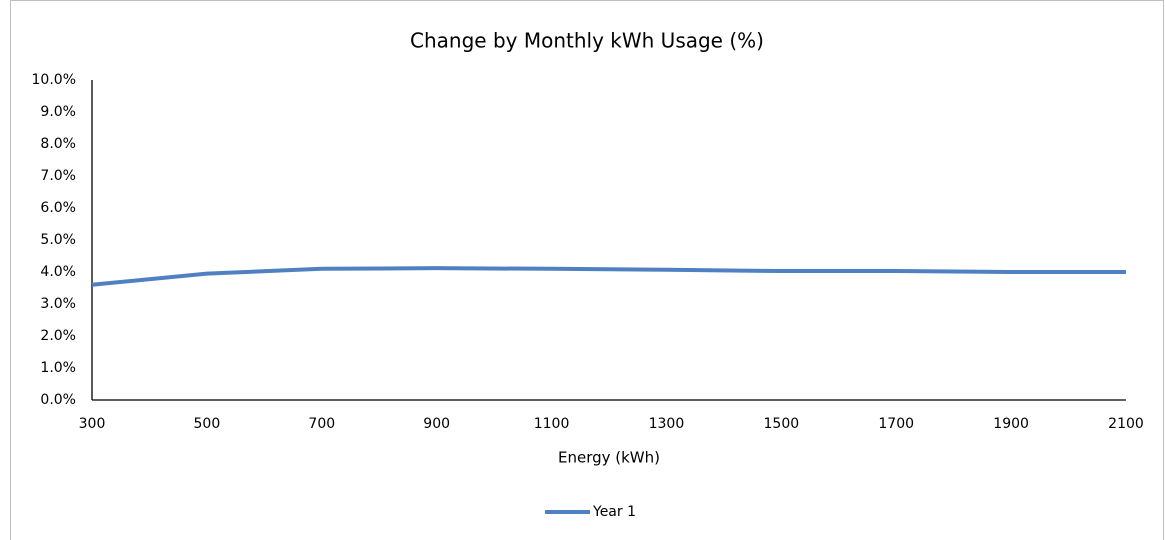  I want to click on y-tick-label: 0.0%, so click(58, 400).